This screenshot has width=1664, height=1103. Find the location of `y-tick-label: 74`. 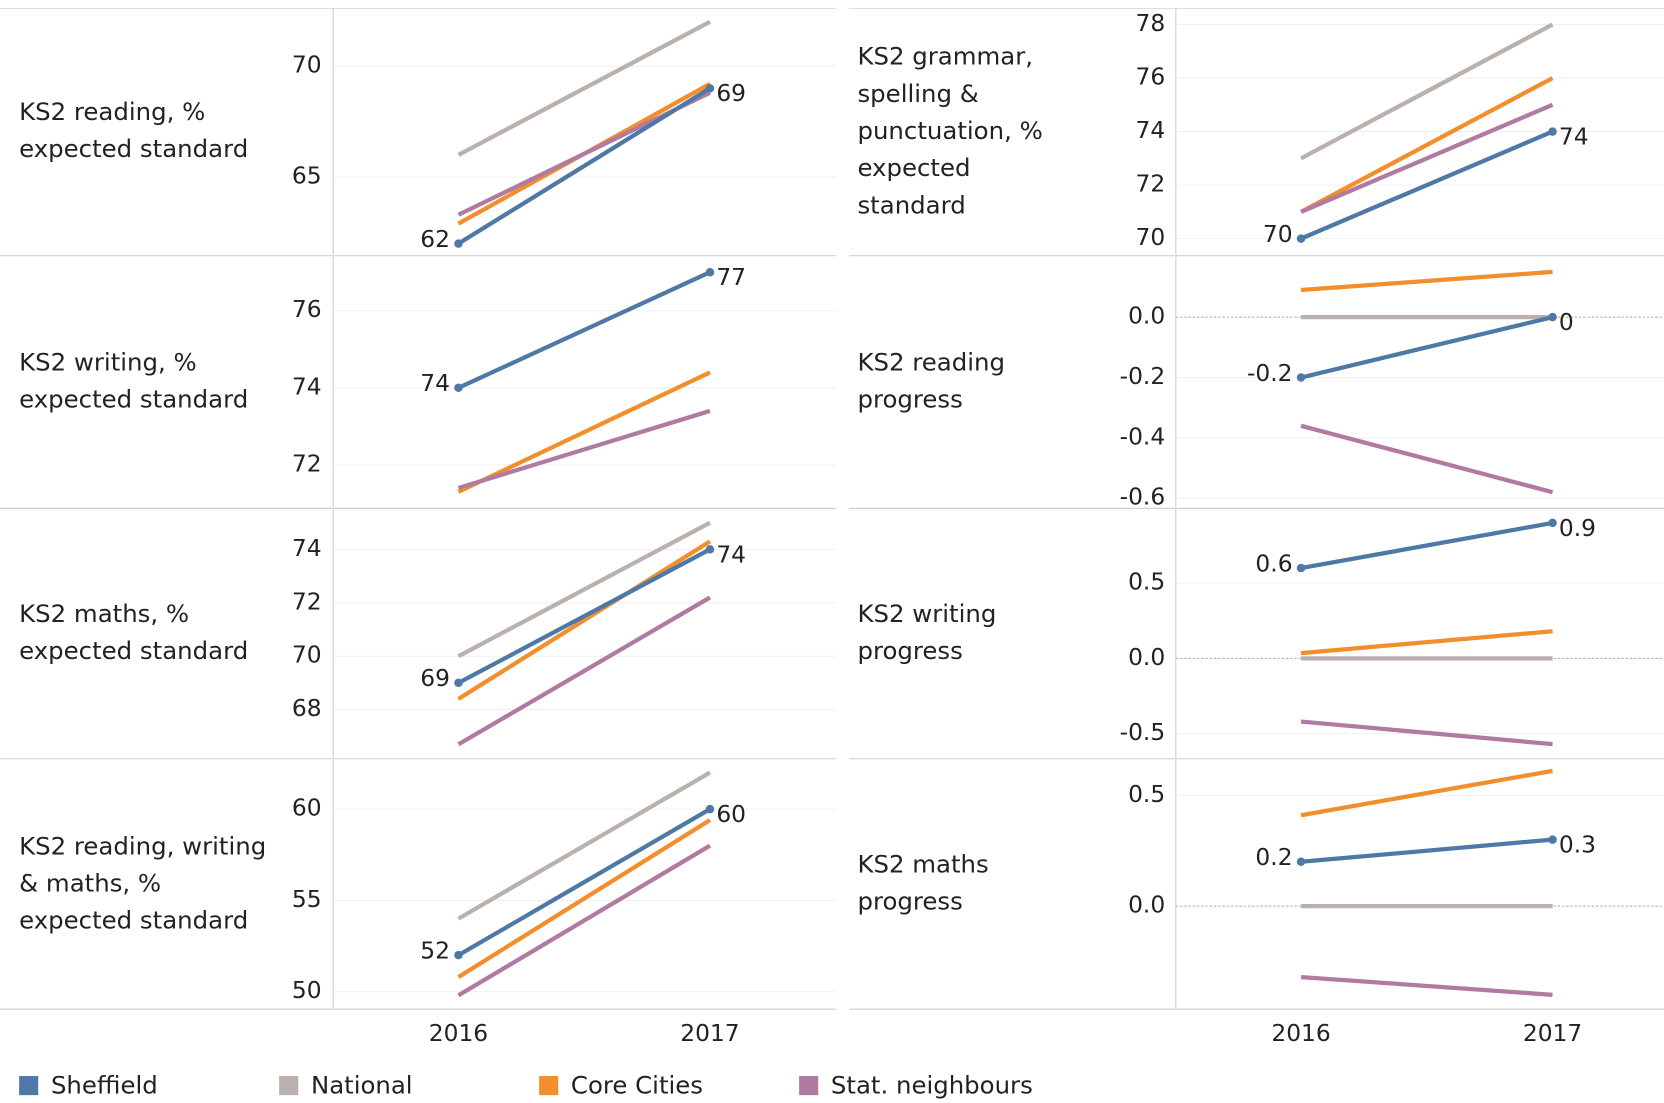

y-tick-label: 74 is located at coordinates (307, 386).